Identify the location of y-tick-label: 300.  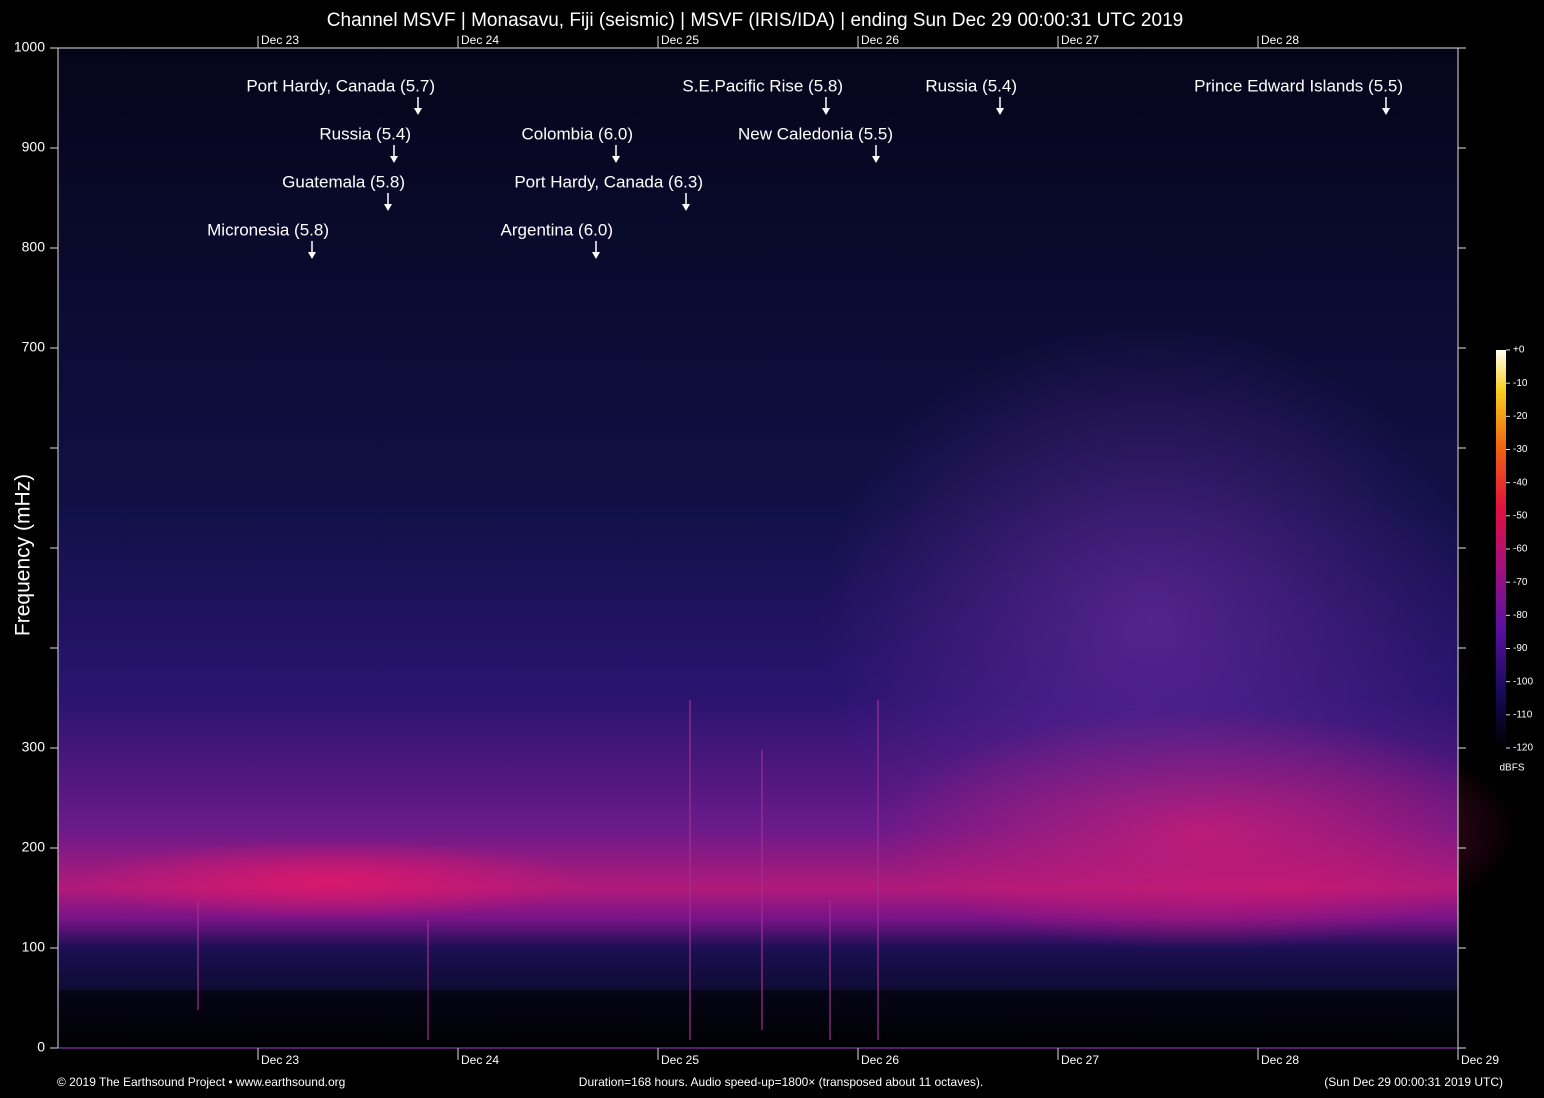
(34, 747).